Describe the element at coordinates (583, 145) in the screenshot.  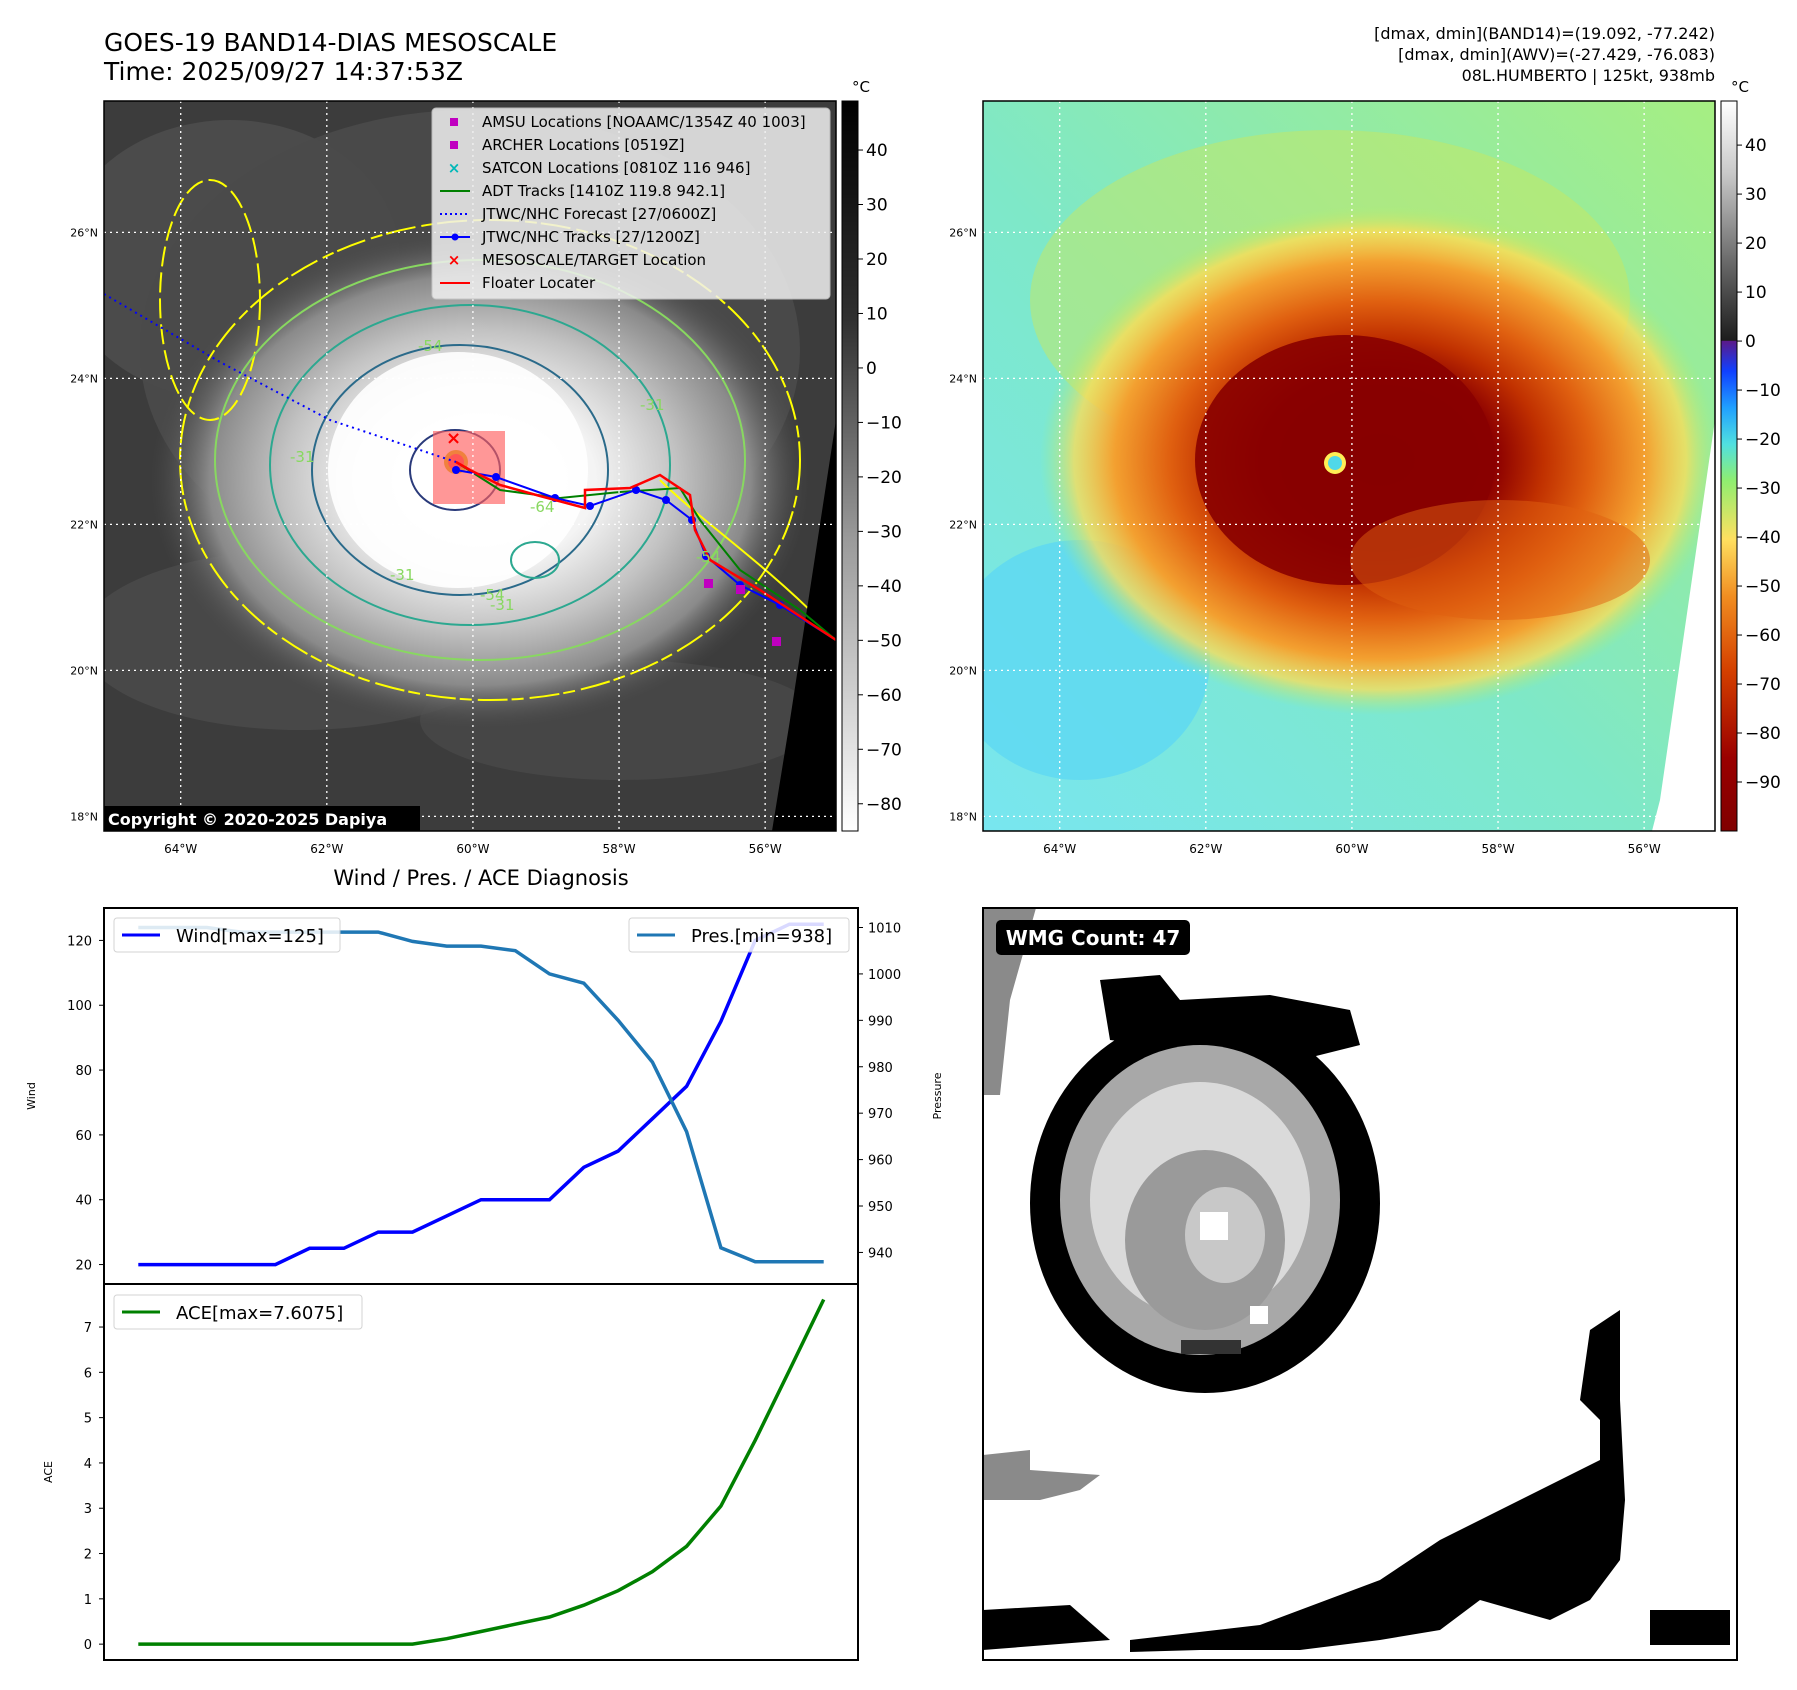
I see `legend-label: ARCHER Locations [0519Z]` at that location.